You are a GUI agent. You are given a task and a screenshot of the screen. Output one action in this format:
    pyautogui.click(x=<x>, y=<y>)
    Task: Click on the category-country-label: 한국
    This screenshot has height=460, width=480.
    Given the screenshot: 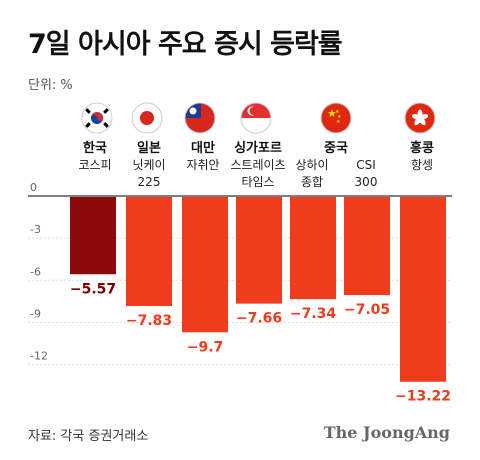 What is the action you would take?
    pyautogui.click(x=95, y=148)
    